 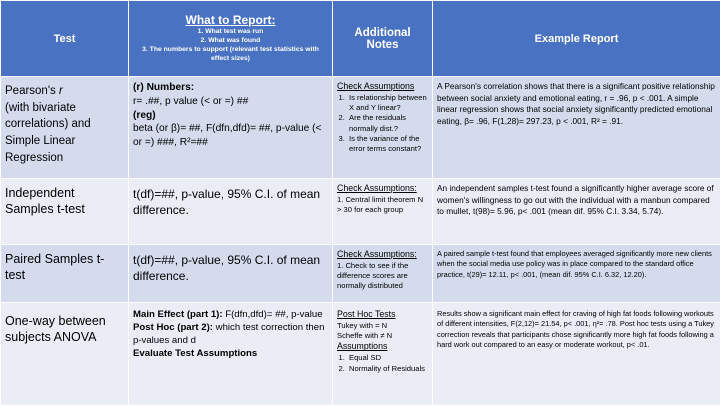 I want to click on header-additional-notes: Additional Notes, so click(x=383, y=39).